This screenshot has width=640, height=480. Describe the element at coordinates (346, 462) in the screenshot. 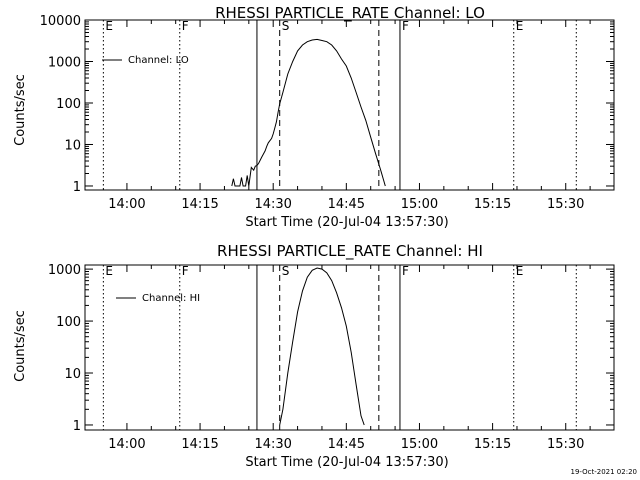

I see `hi-x-axis-label: Start Time (20-Jul-04 13:57:30)` at that location.